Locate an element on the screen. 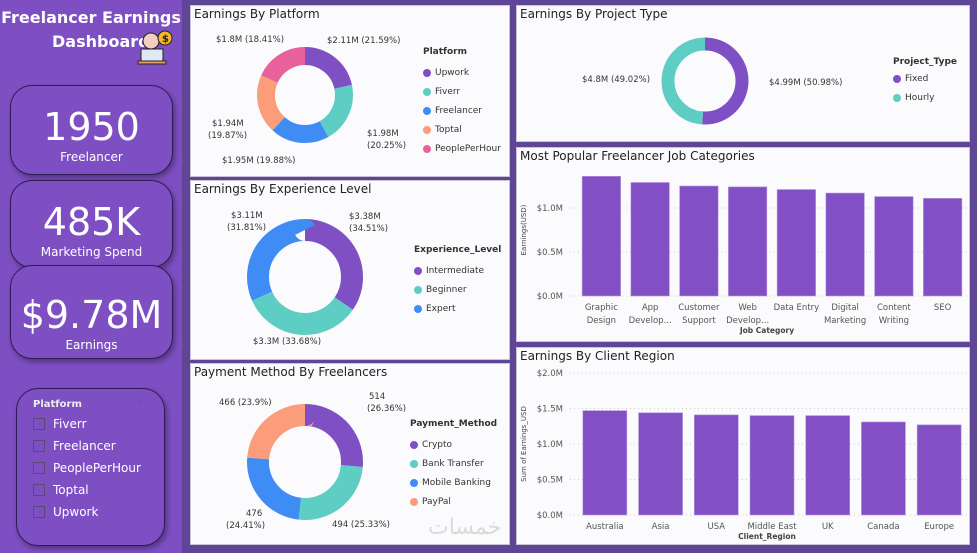 The width and height of the screenshot is (977, 553). legend-item: Beginner is located at coordinates (457, 289).